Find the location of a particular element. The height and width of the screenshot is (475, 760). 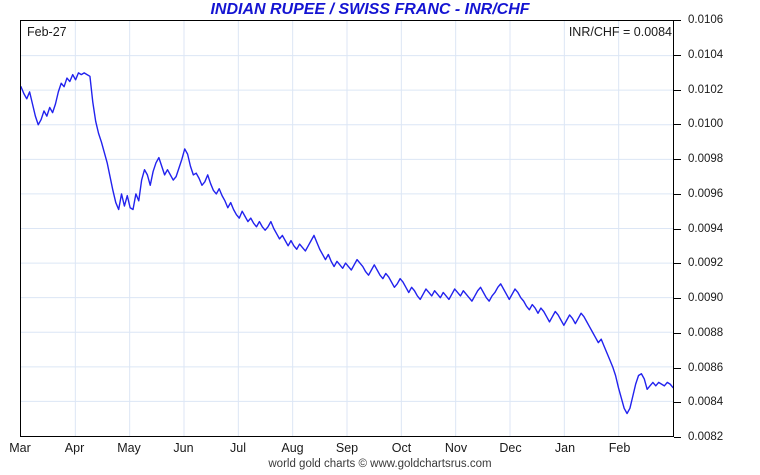

y-axis-tick-label: 0.0100 is located at coordinates (706, 124).